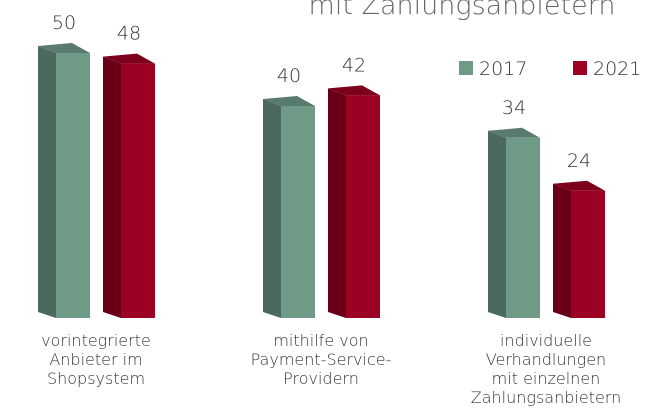  Describe the element at coordinates (96, 378) in the screenshot. I see `x-tick-label: Shopsystem` at that location.